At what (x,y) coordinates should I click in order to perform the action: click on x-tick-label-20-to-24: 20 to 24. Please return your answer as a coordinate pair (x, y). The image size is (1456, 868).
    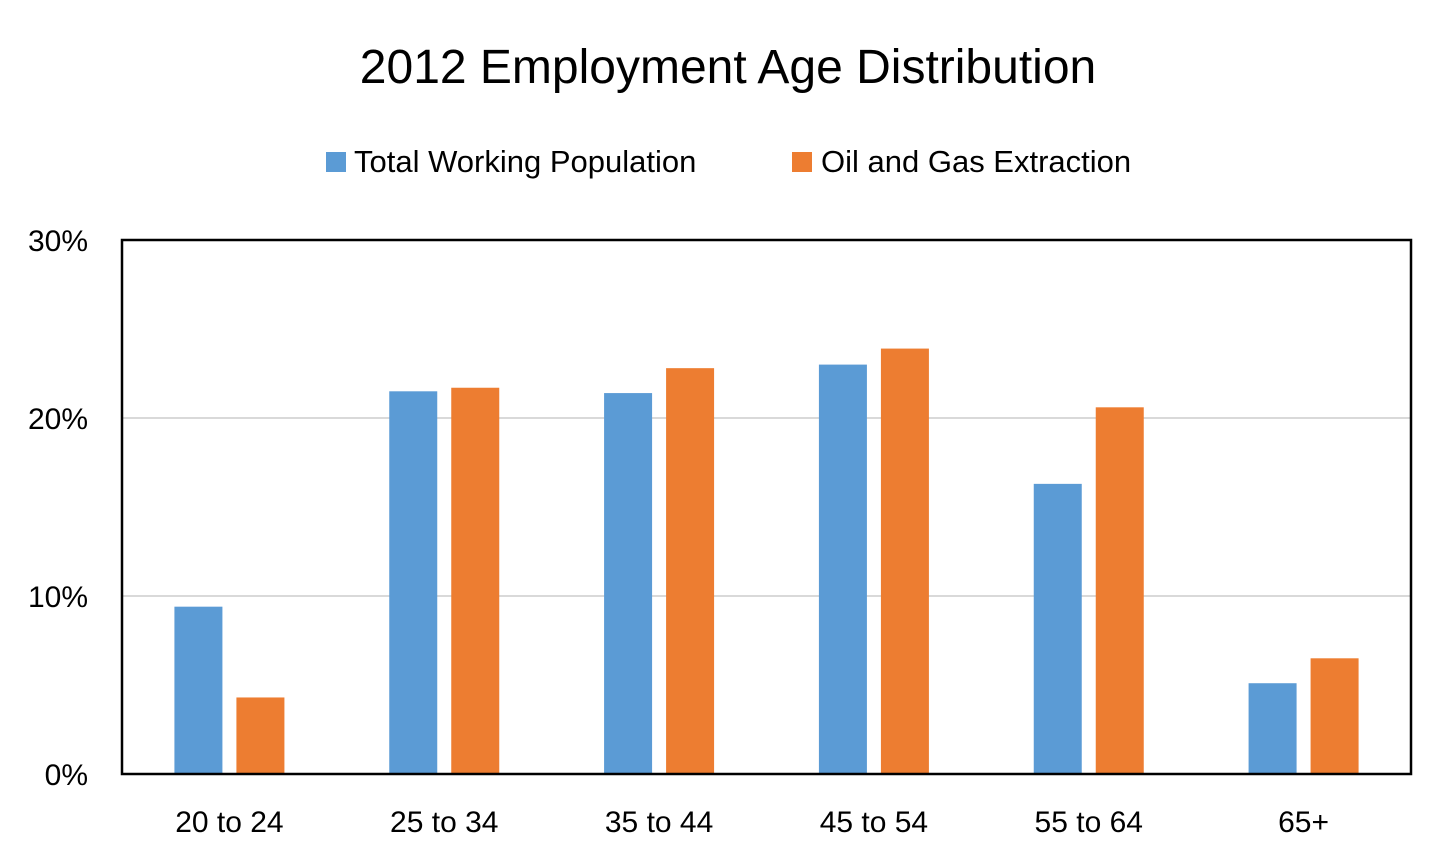
    Looking at the image, I should click on (229, 822).